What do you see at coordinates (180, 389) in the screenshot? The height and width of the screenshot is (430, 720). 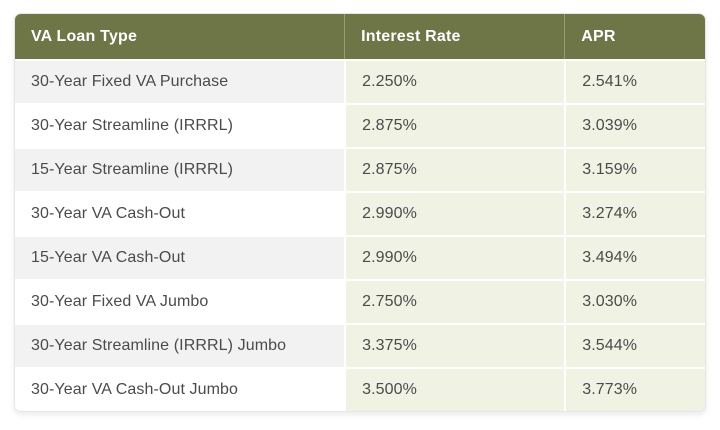 I see `loan-type-cell: 30-Year VA Cash-Out Jumbo` at bounding box center [180, 389].